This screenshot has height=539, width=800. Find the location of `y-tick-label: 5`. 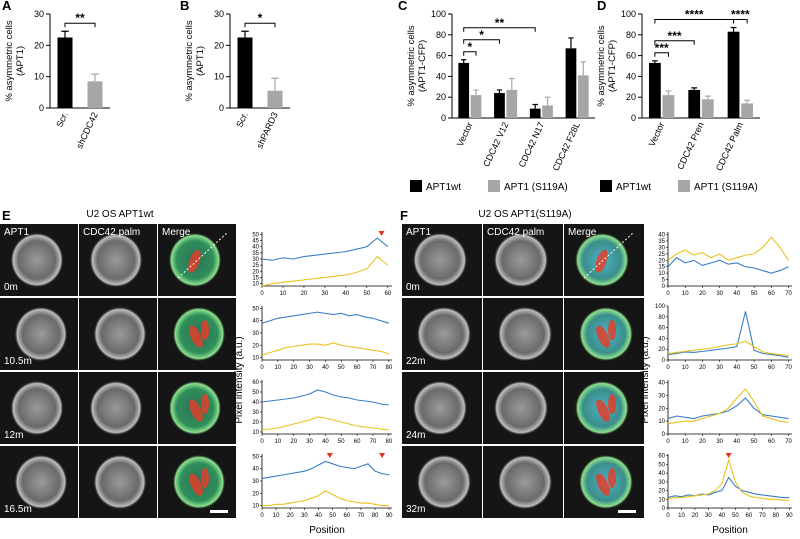

y-tick-label: 5 is located at coordinates (664, 281).